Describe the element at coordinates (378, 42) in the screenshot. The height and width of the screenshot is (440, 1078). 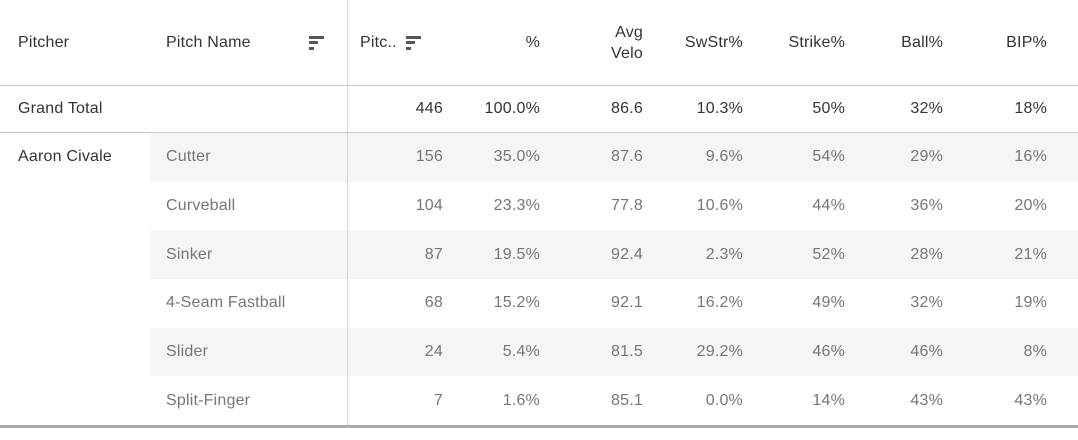
I see `col-header-pitches-label: Pitc..` at that location.